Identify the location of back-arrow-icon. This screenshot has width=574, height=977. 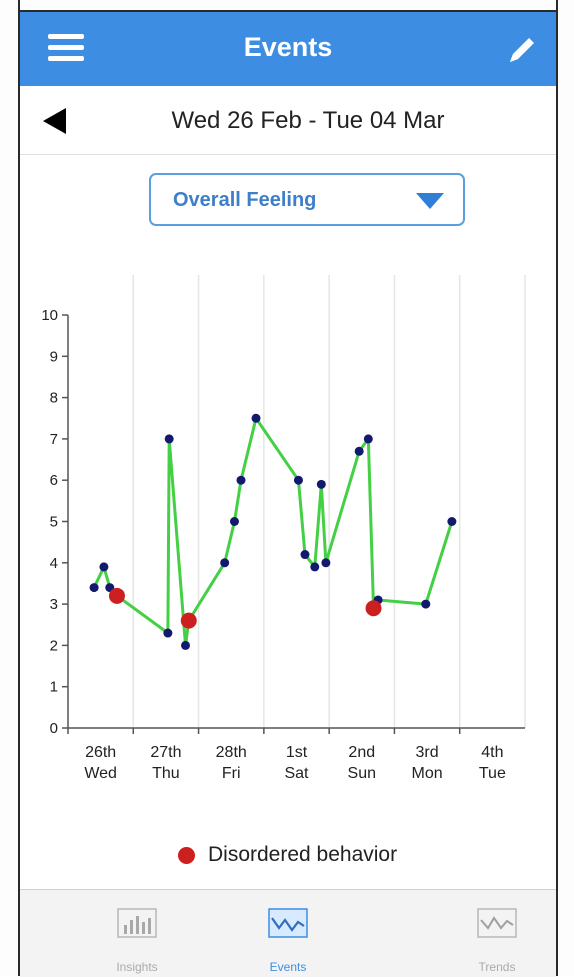
(55, 121).